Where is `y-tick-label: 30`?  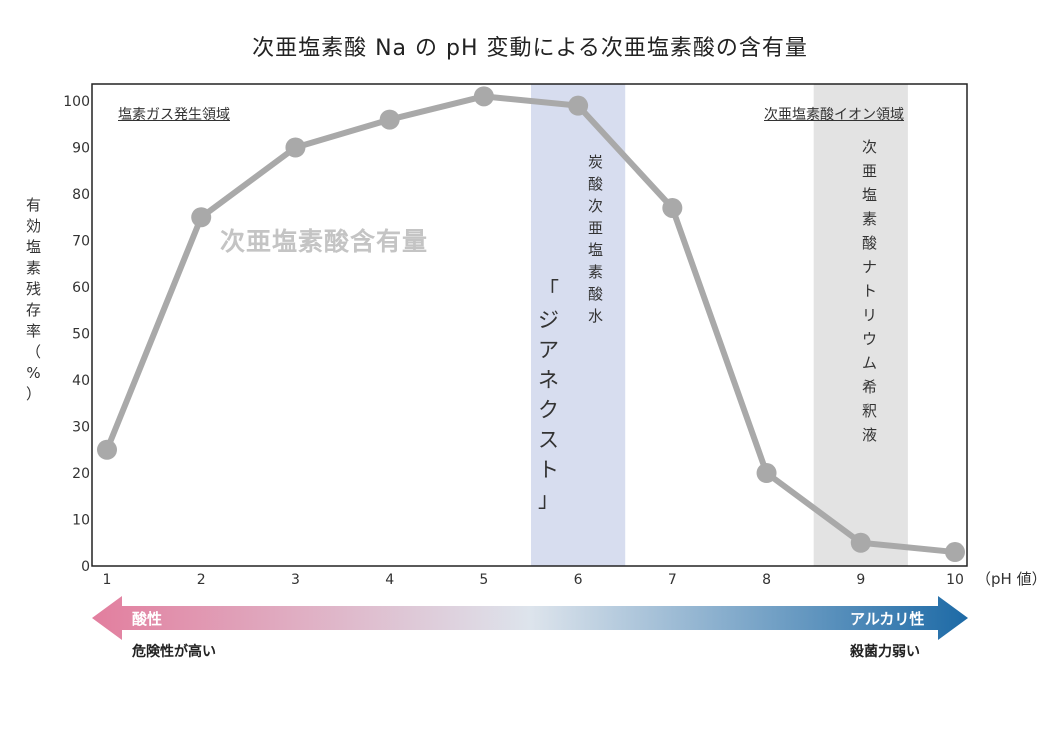 y-tick-label: 30 is located at coordinates (81, 428).